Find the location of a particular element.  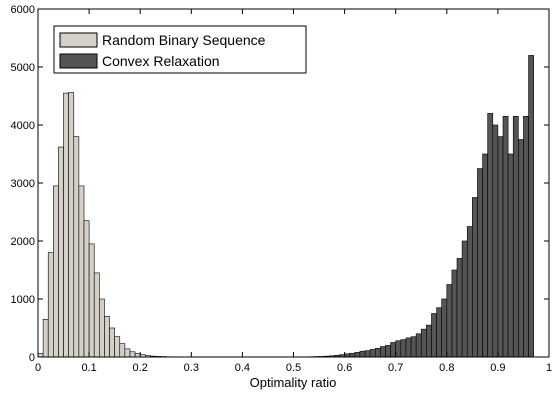

x-tick-label: 0.9 is located at coordinates (497, 368).